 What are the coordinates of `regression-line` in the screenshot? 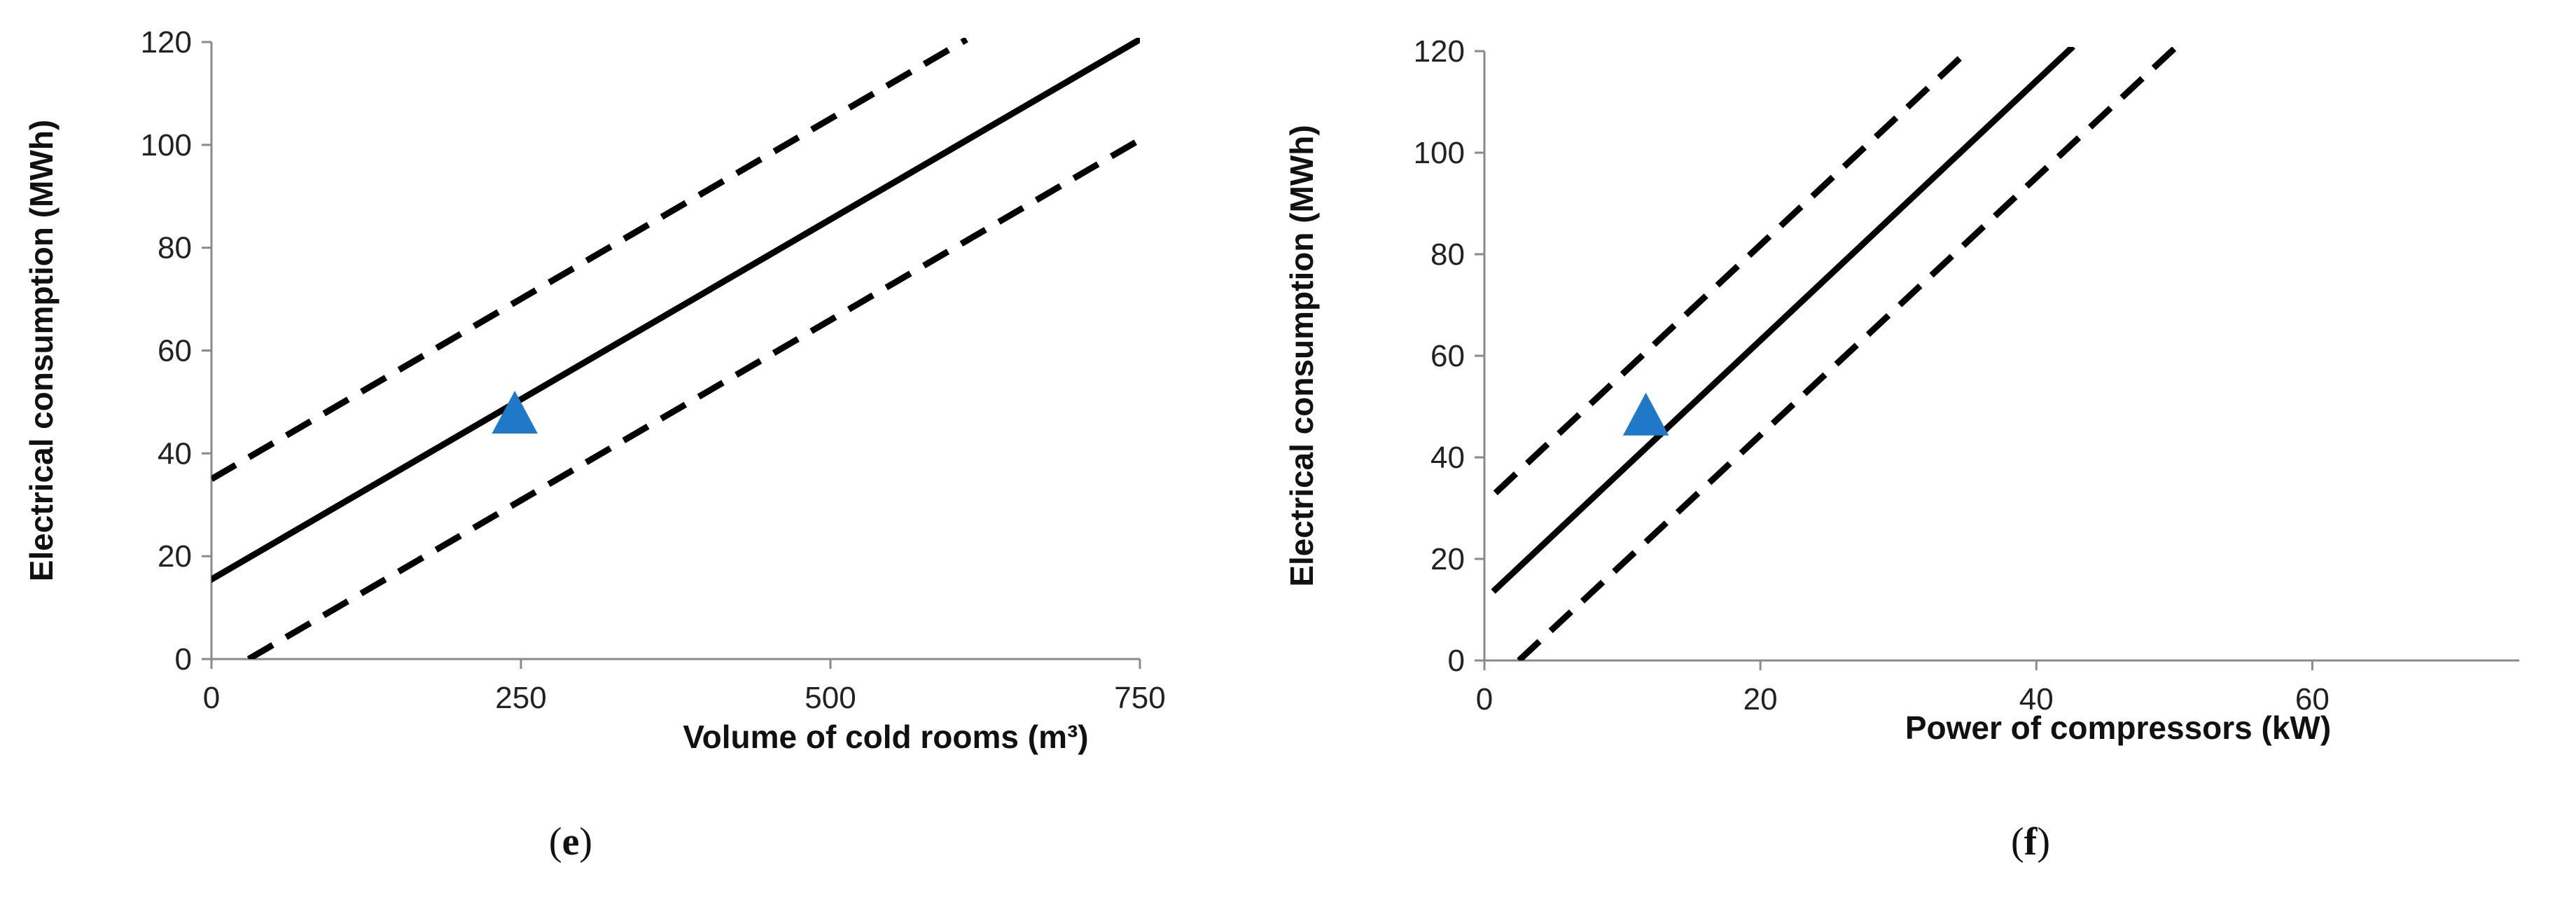 It's located at (1783, 320).